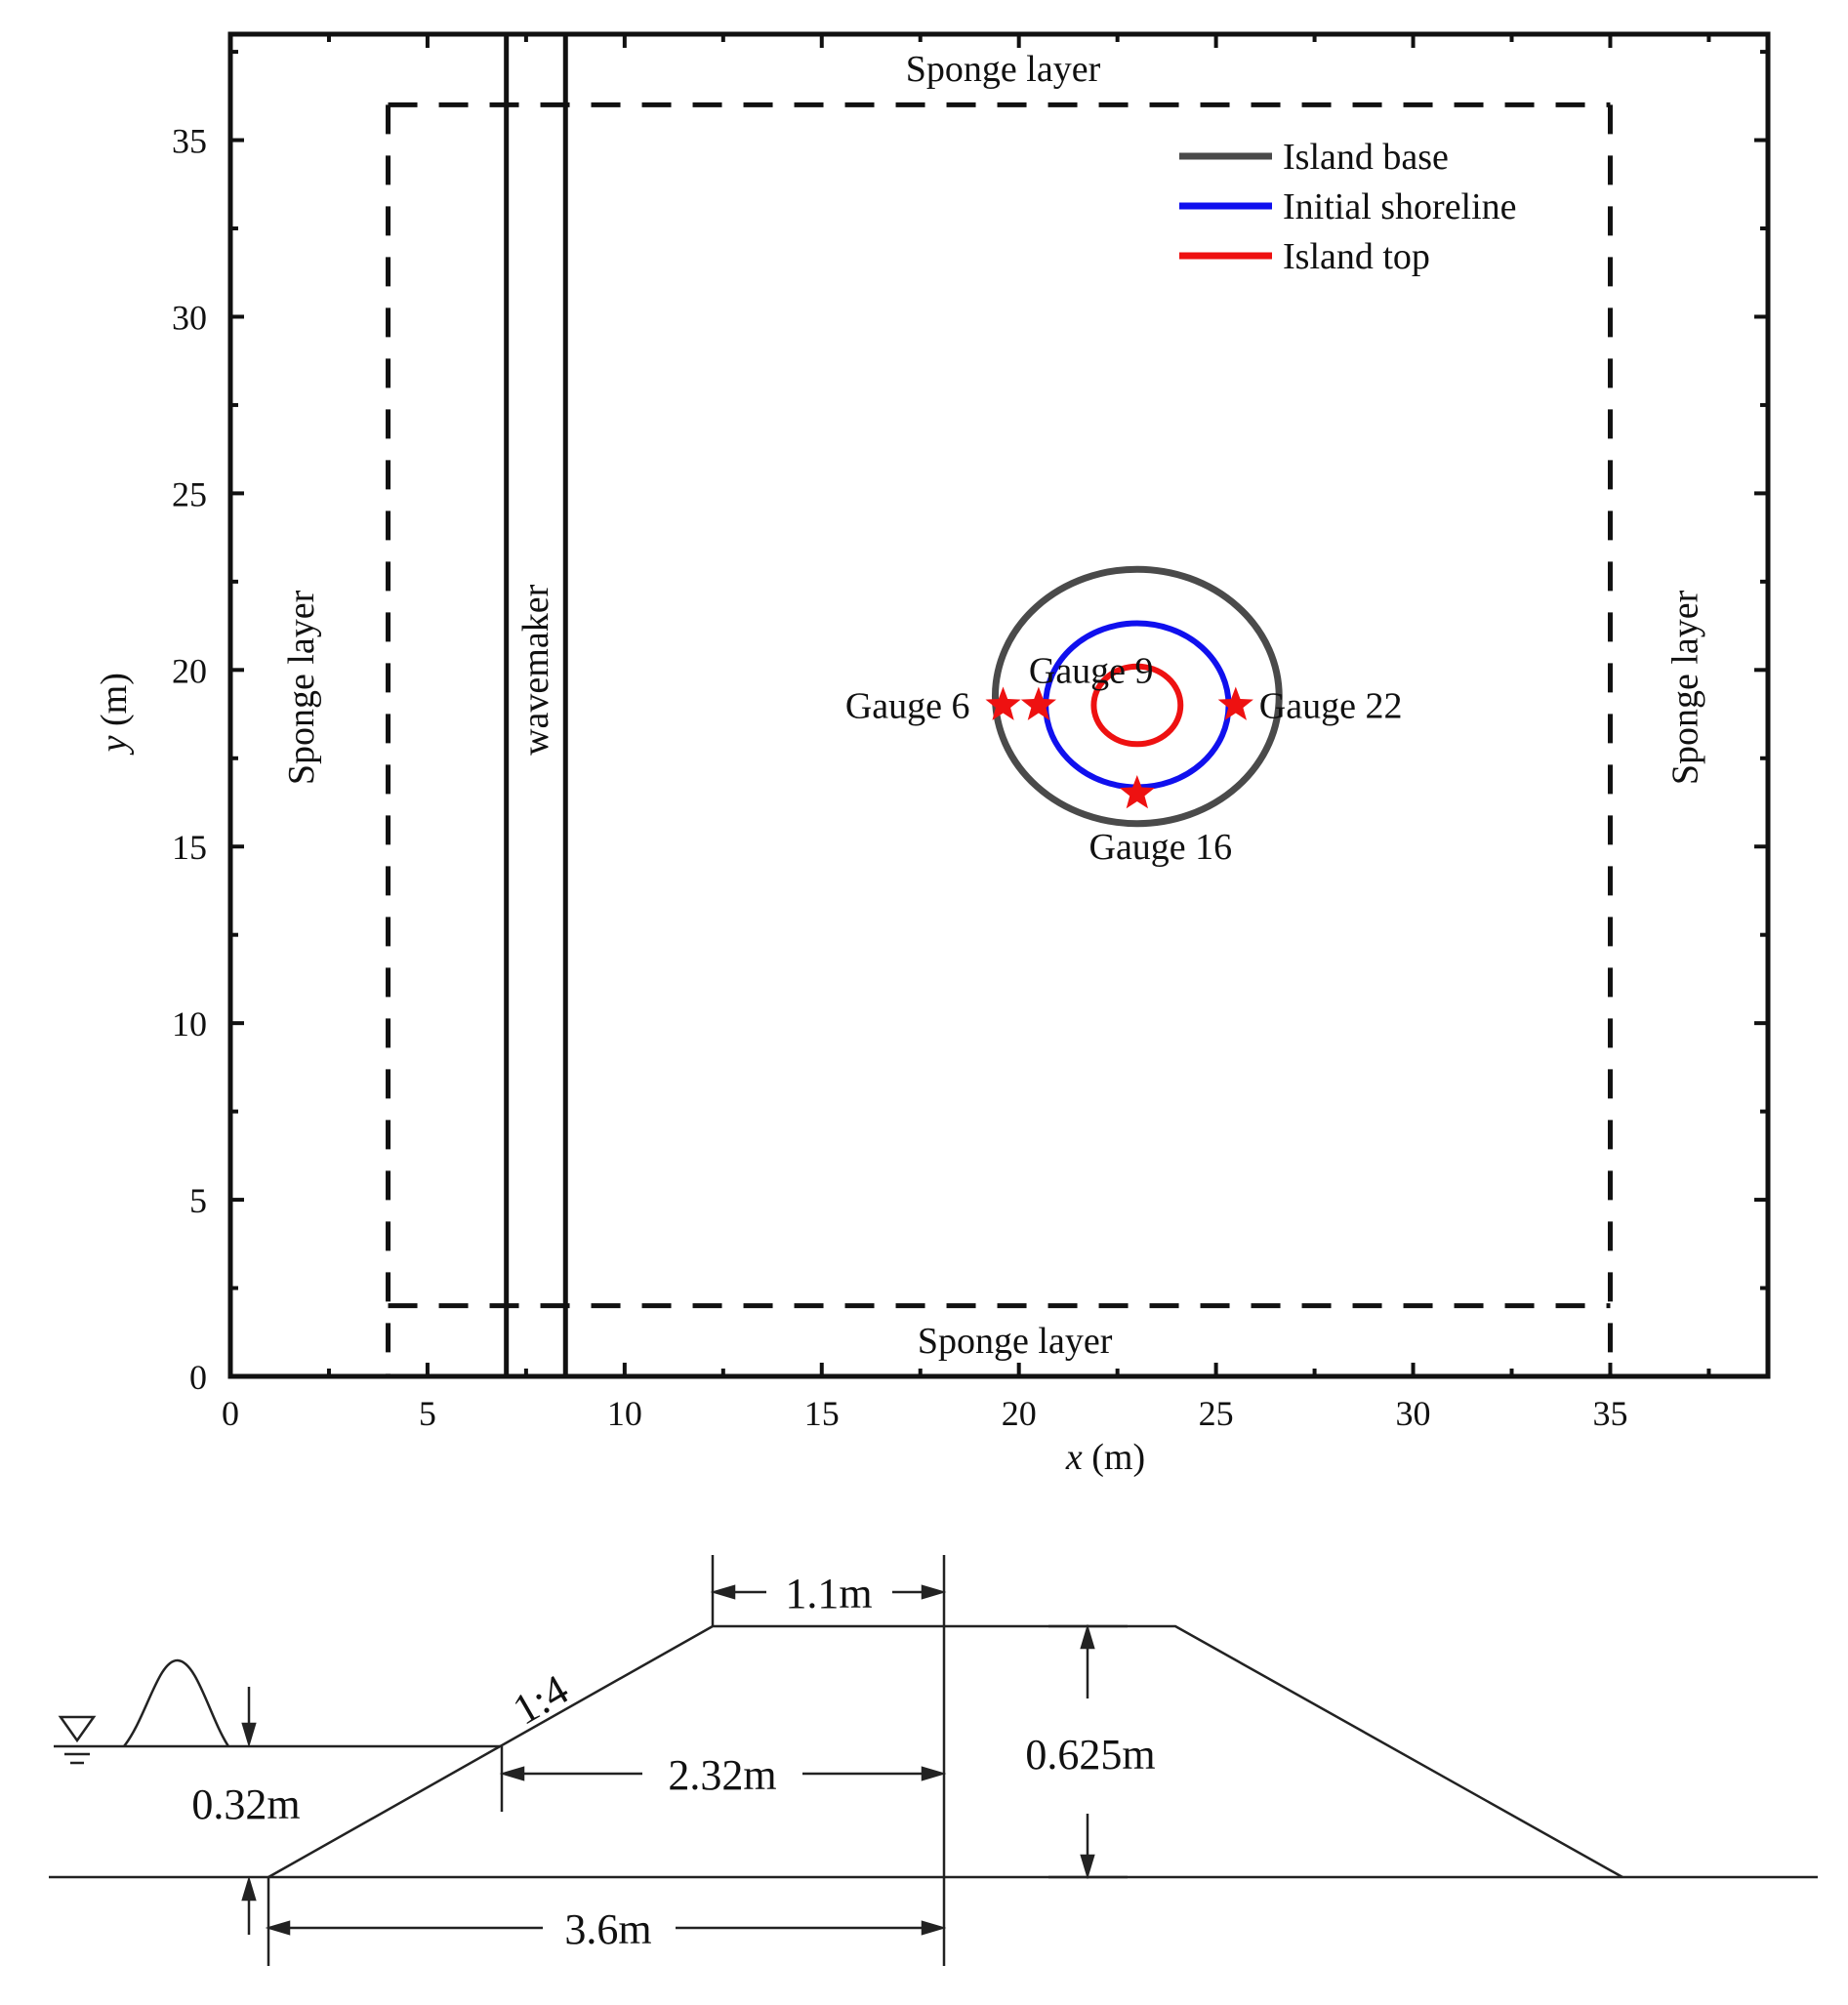 The image size is (1848, 2005). Describe the element at coordinates (1091, 671) in the screenshot. I see `gauge-label: Gauge 9` at that location.